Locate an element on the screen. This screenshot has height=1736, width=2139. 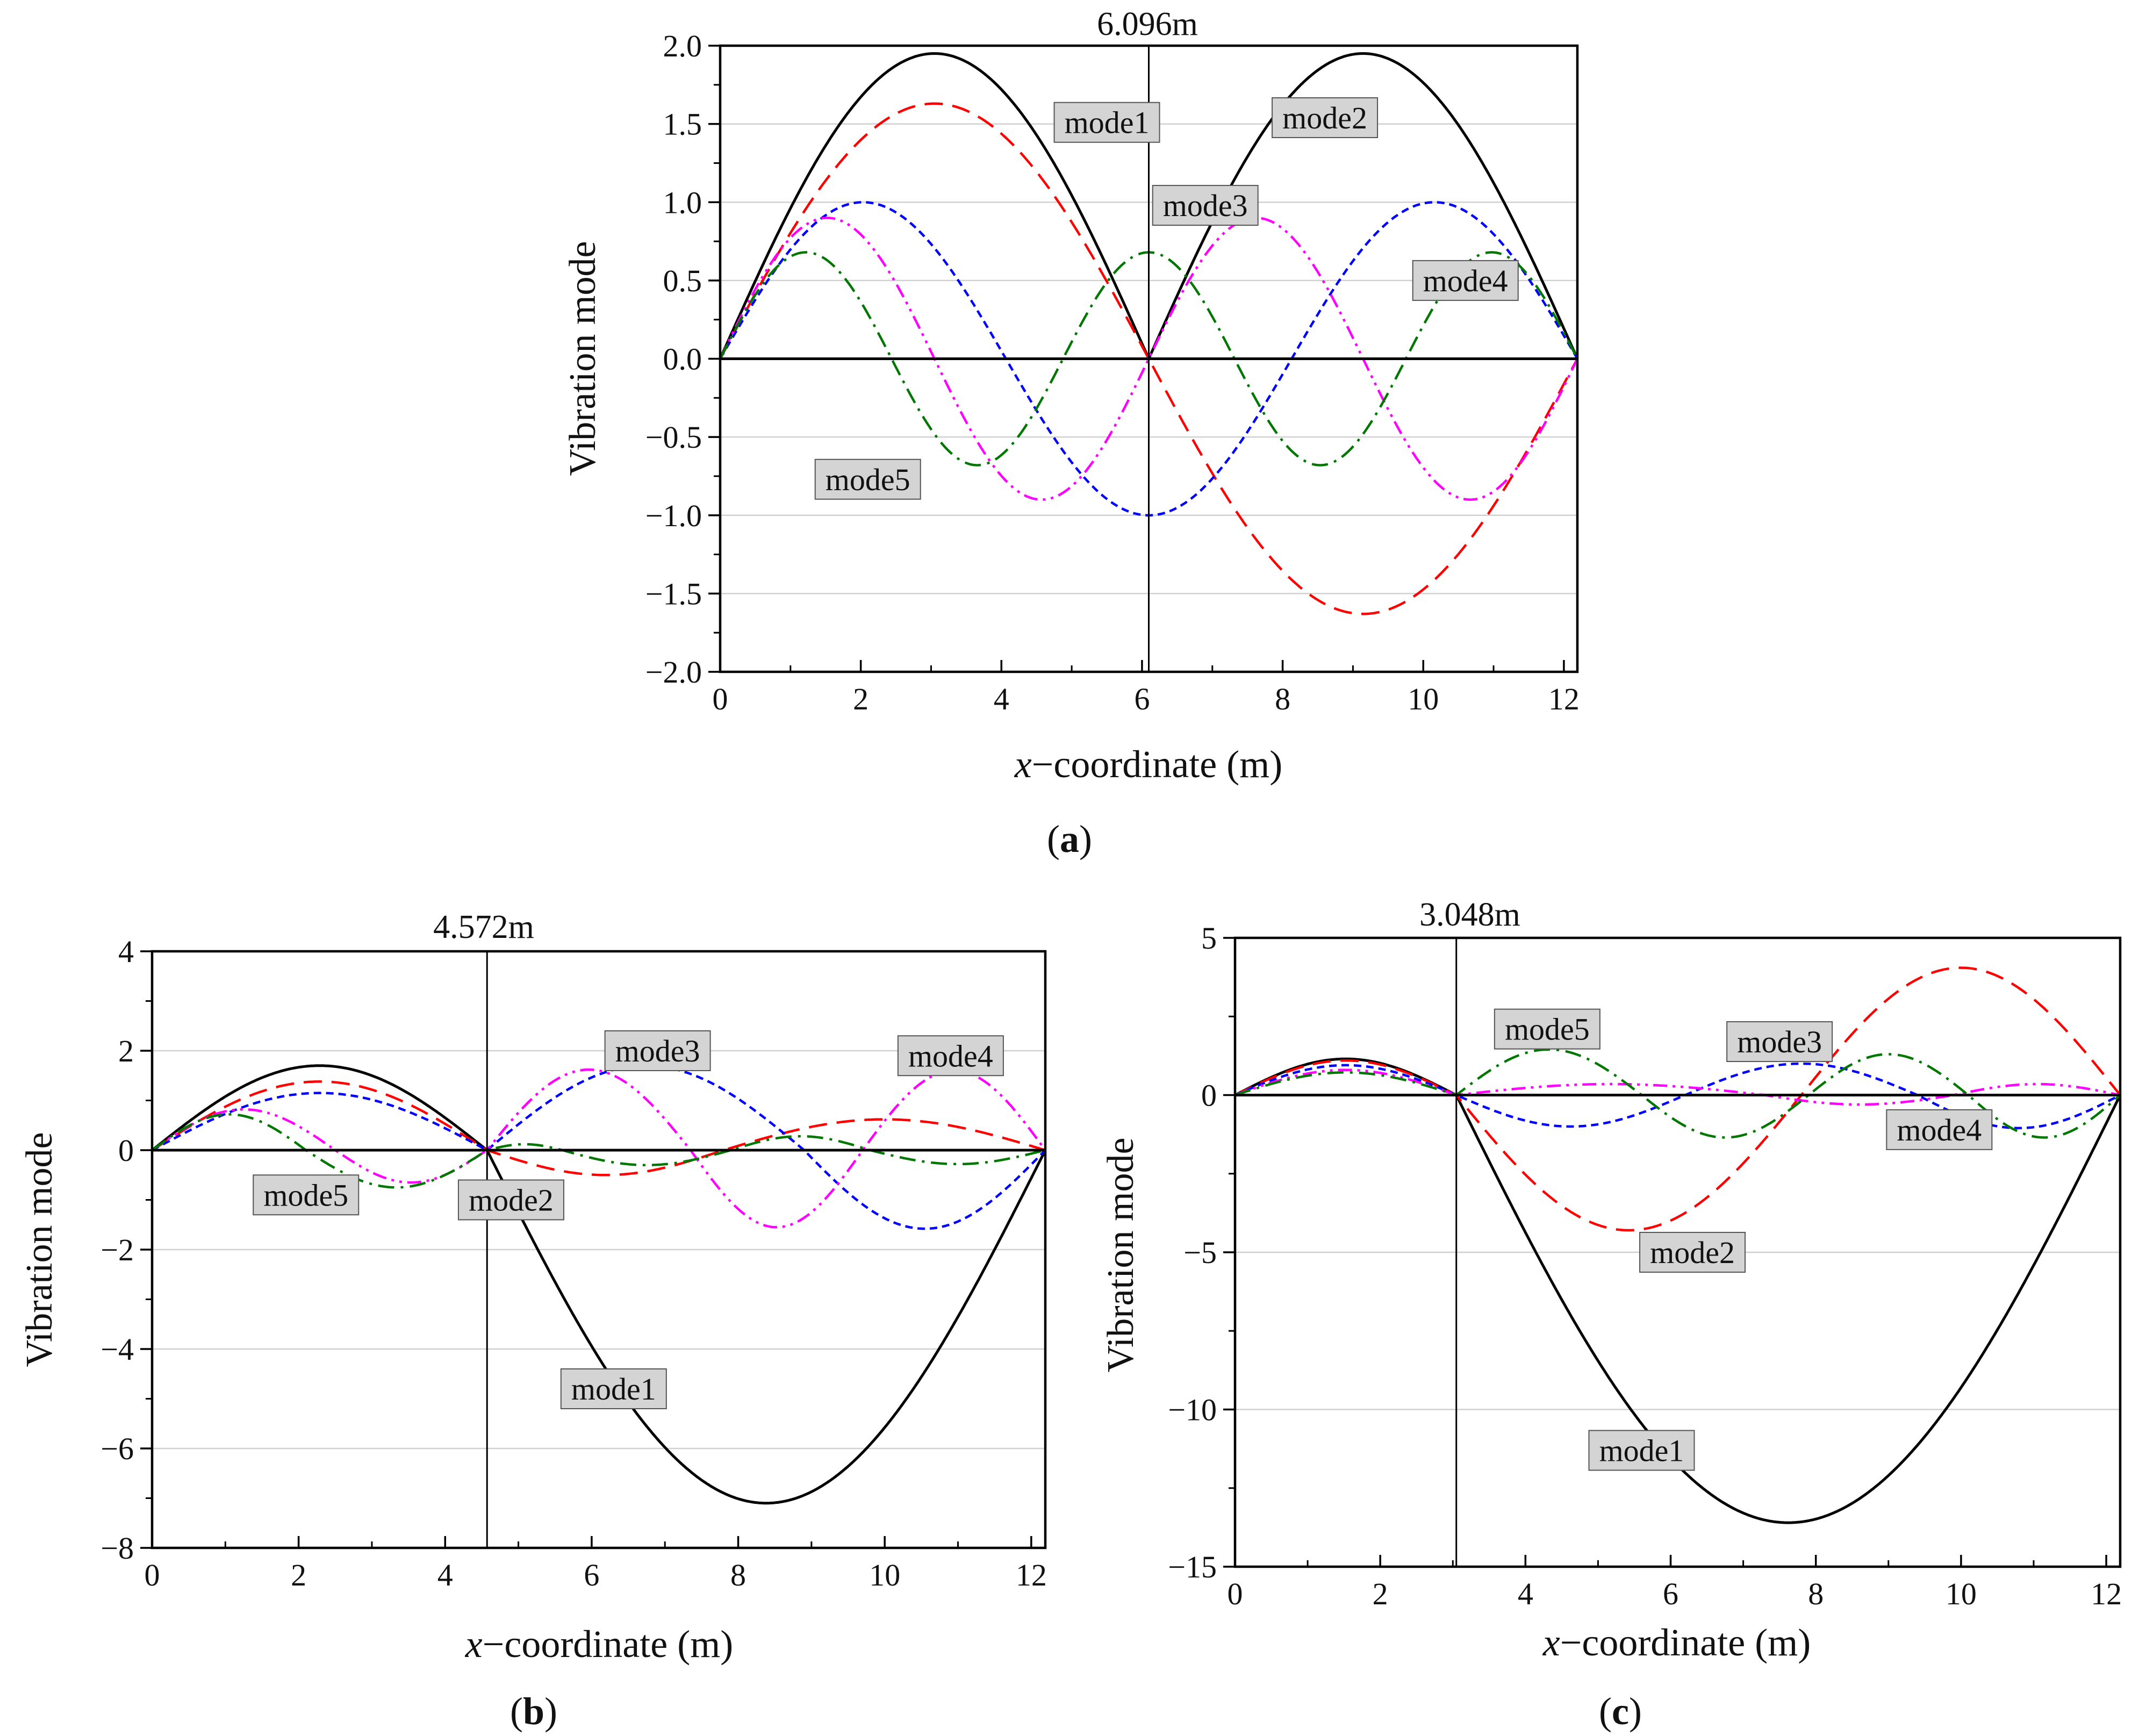
y-tick-label: 4 is located at coordinates (126, 951).